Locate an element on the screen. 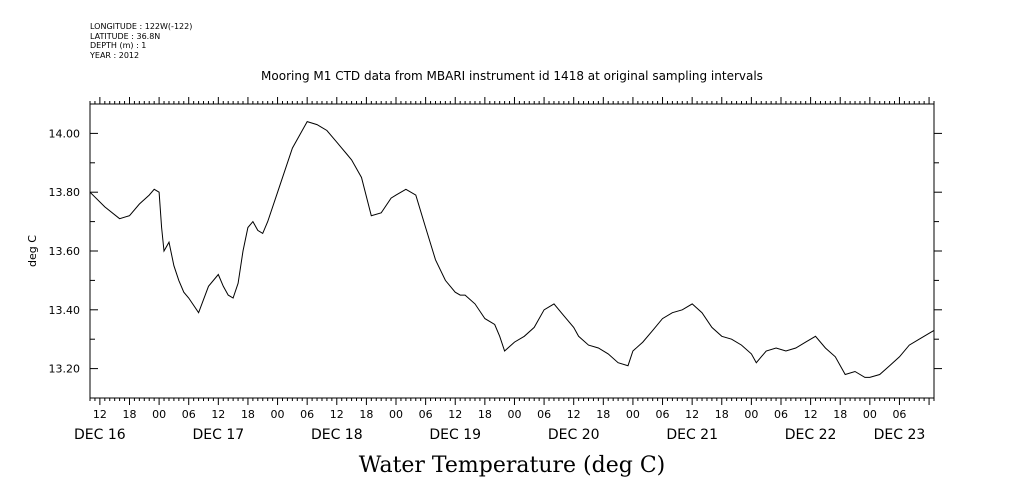 The width and height of the screenshot is (1009, 504). x-date-label: DEC 16 is located at coordinates (100, 435).